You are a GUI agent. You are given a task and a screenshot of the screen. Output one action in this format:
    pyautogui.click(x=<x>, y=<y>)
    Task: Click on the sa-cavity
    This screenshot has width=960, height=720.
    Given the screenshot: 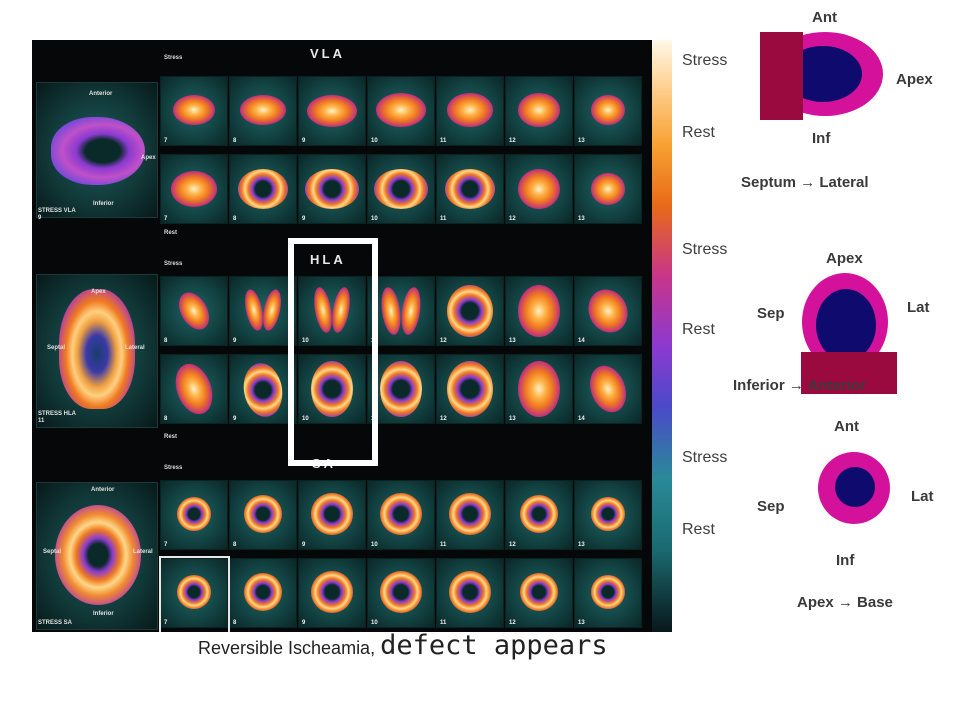 What is the action you would take?
    pyautogui.click(x=855, y=487)
    